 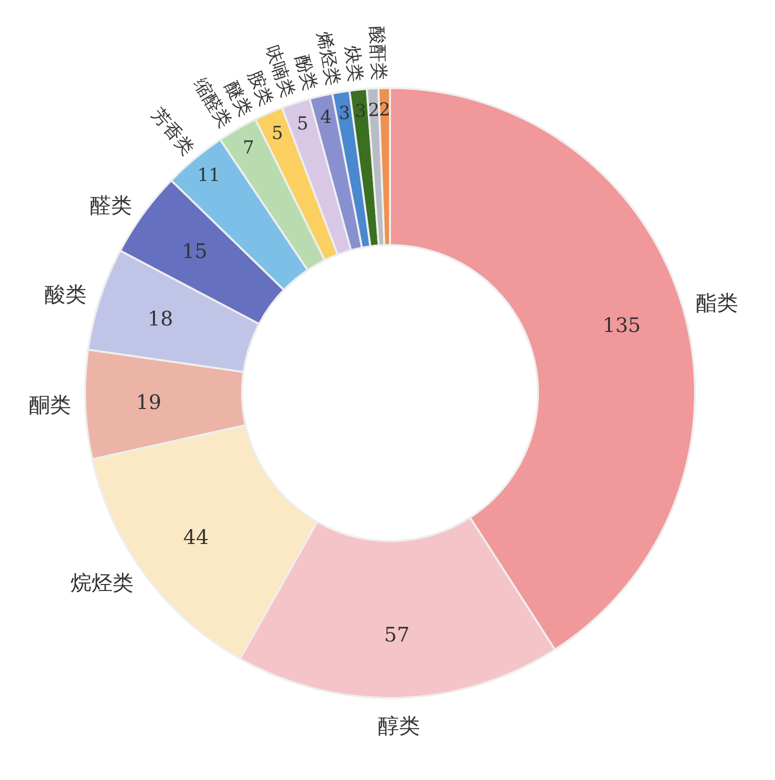 I want to click on slice-label: 炔类, so click(x=353, y=64).